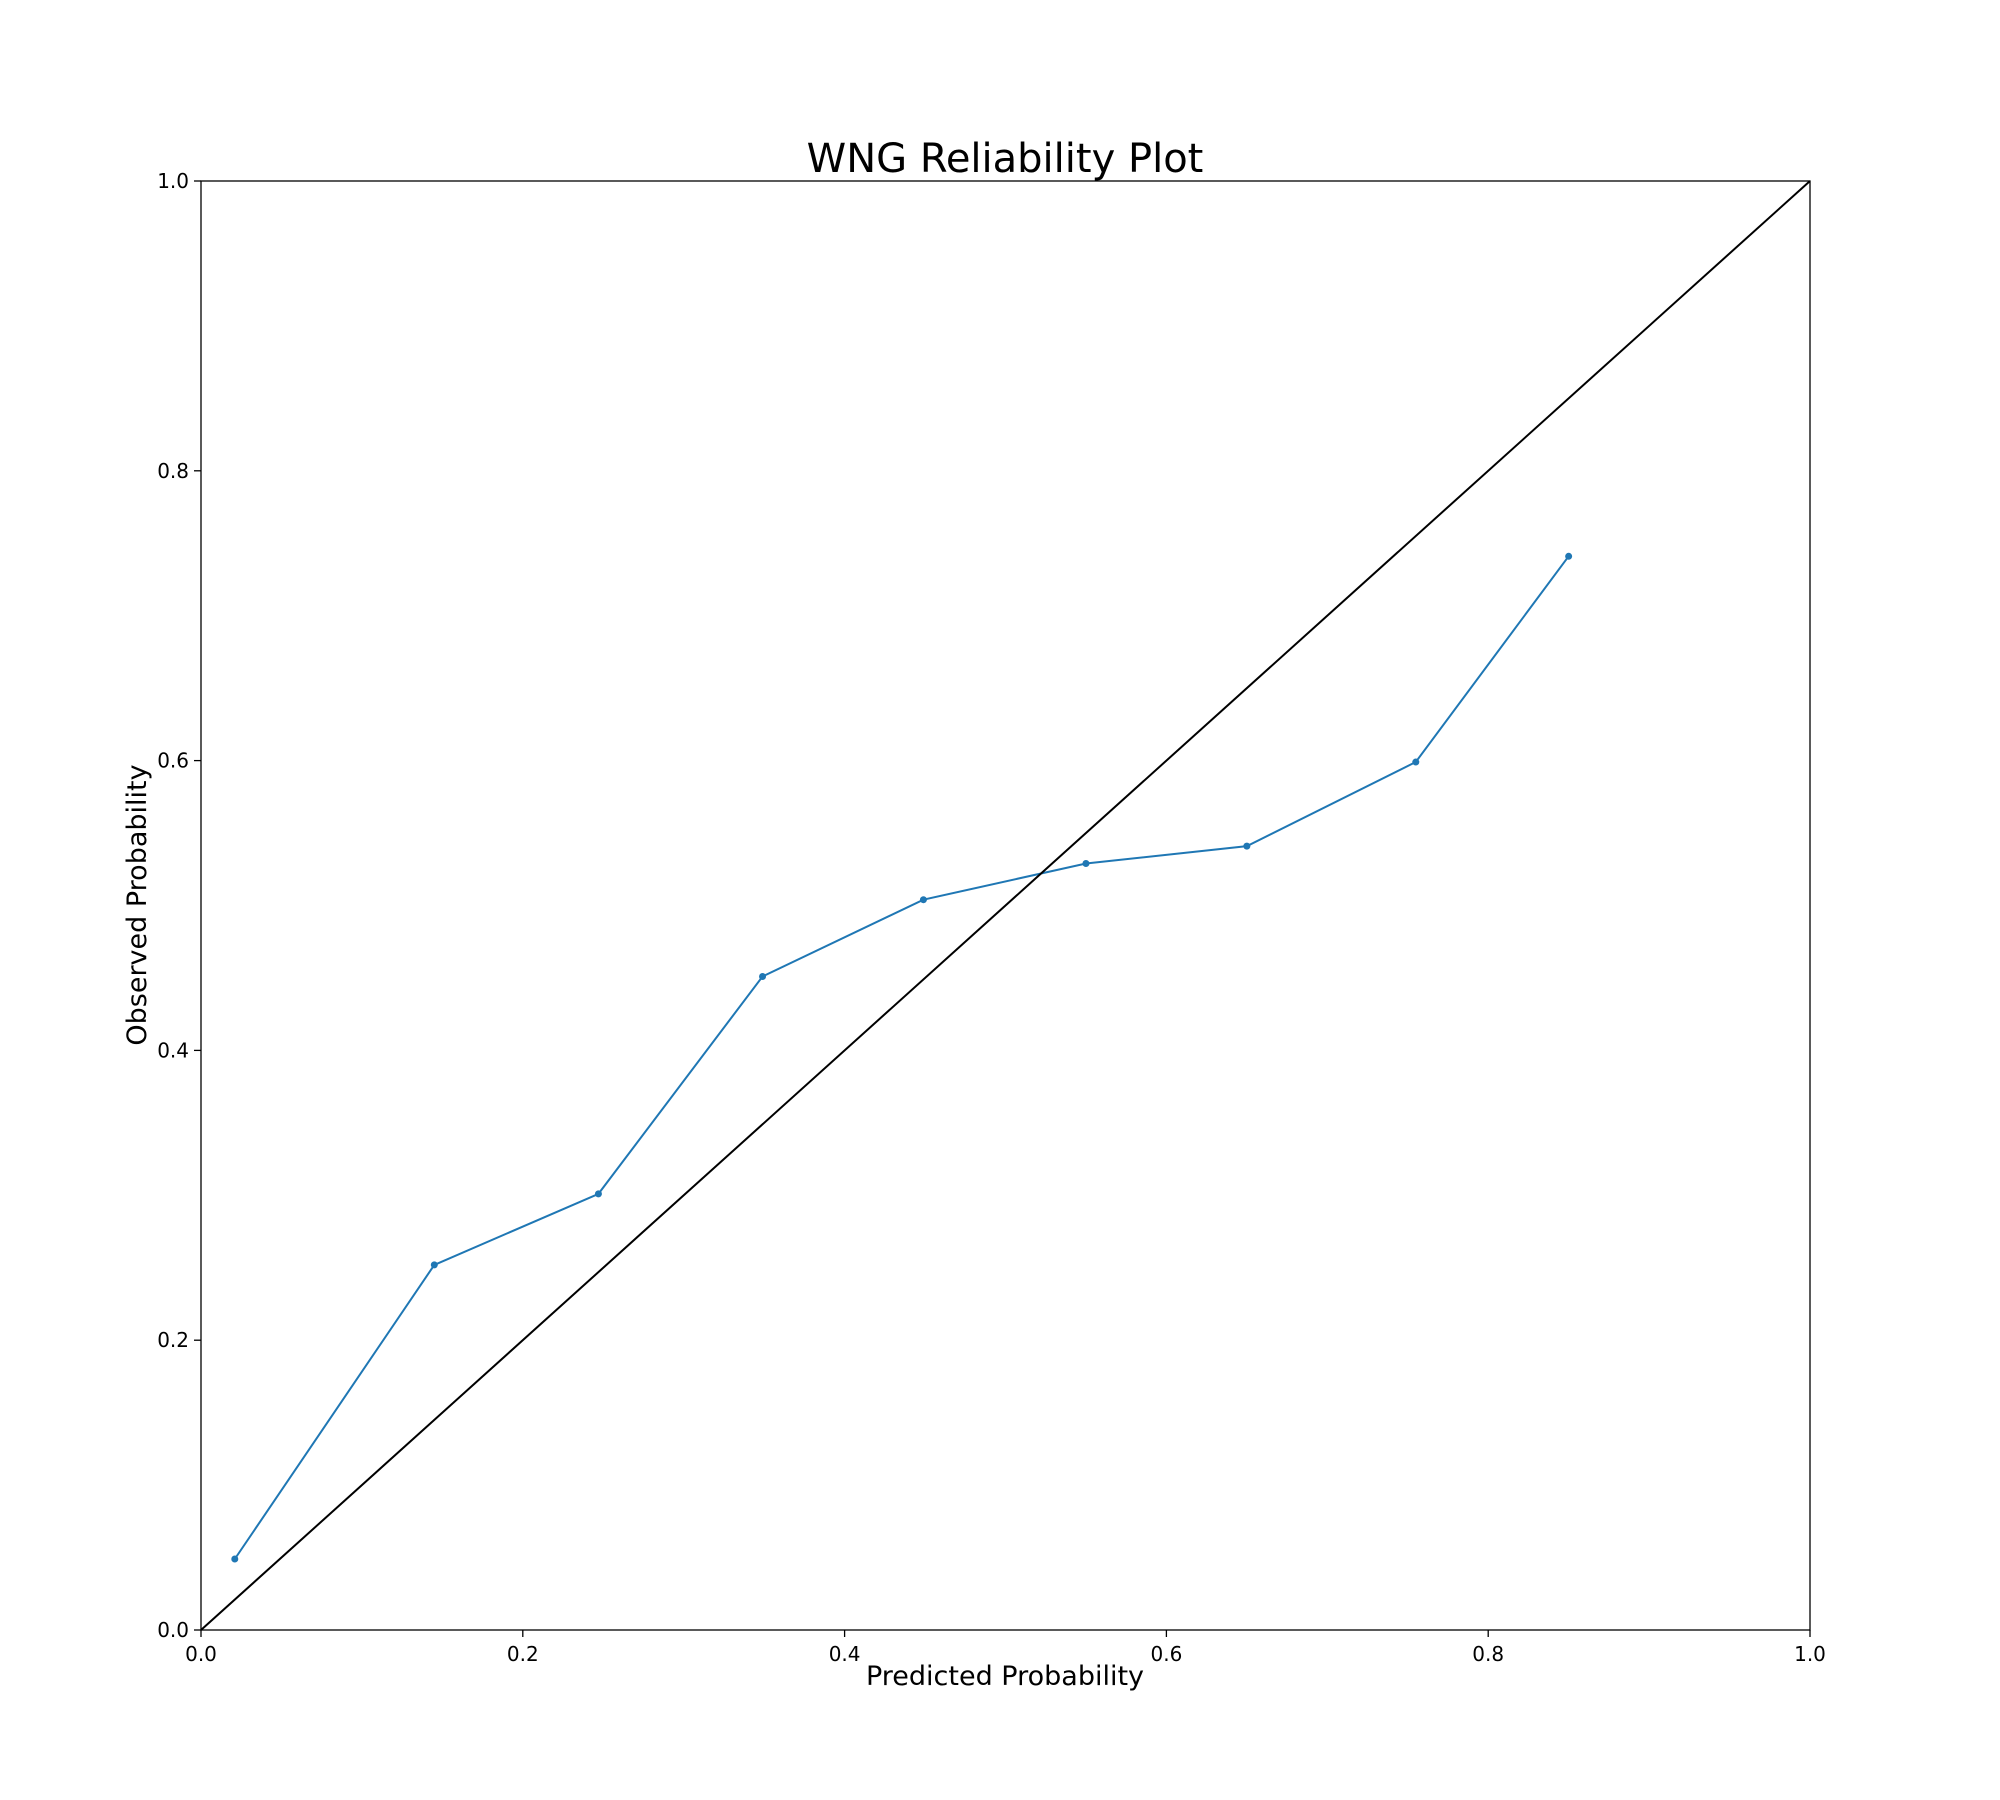 The width and height of the screenshot is (2000, 1800). What do you see at coordinates (173, 1050) in the screenshot?
I see `y-tick-label: 0.4` at bounding box center [173, 1050].